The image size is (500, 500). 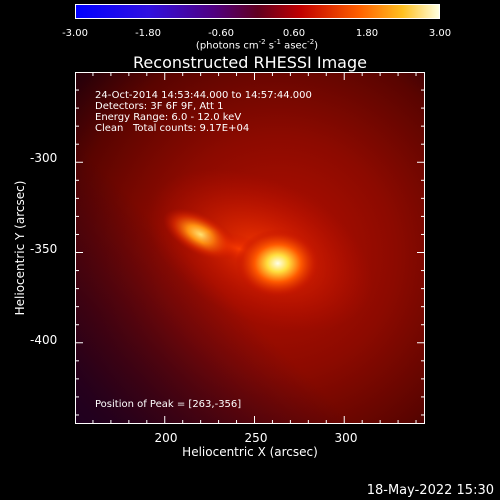 I want to click on colorbar-tick: -0.60, so click(x=221, y=33).